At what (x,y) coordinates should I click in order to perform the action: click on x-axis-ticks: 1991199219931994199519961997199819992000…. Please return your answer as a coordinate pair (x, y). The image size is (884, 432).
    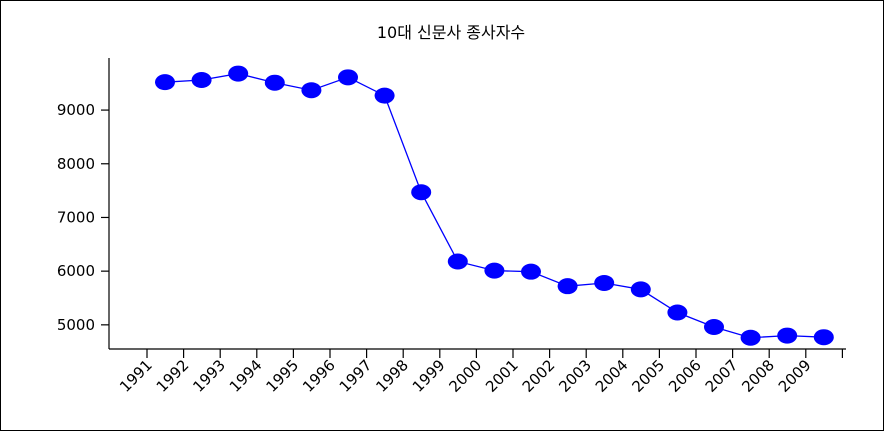
    Looking at the image, I should click on (480, 372).